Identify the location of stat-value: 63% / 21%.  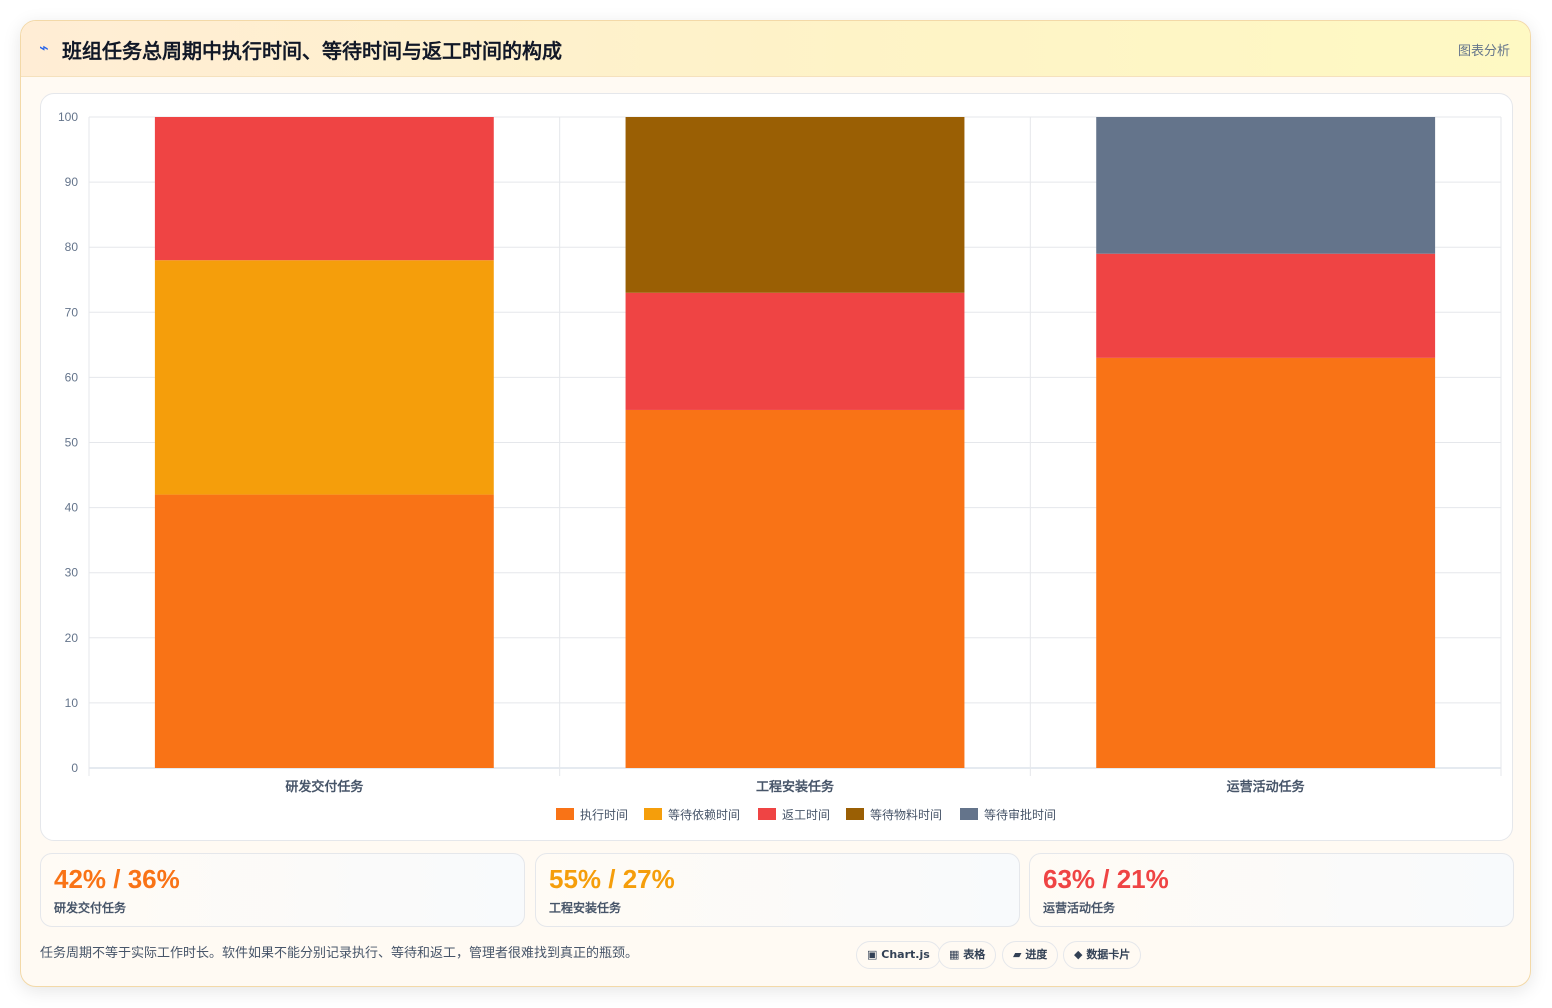
(1106, 879).